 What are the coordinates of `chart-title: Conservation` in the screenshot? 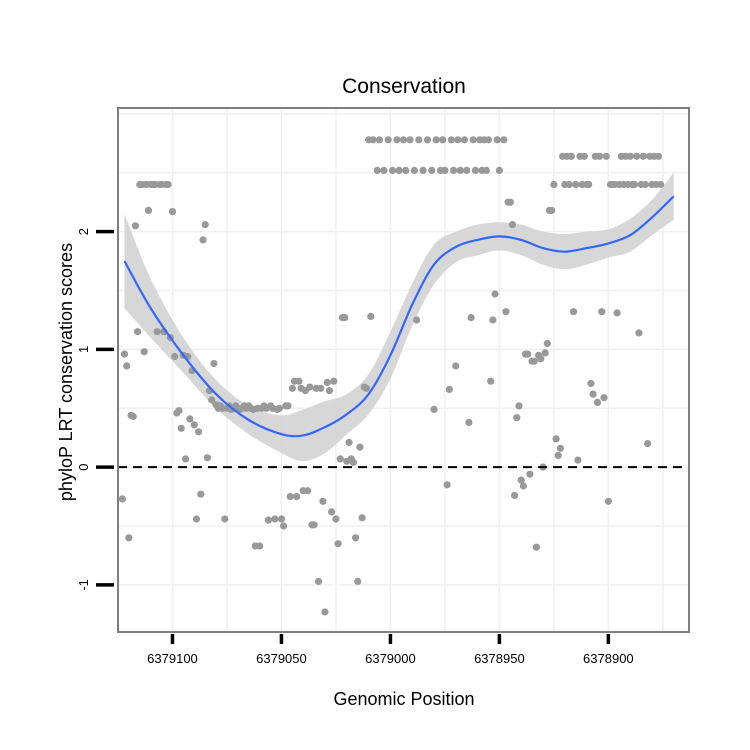 It's located at (404, 86).